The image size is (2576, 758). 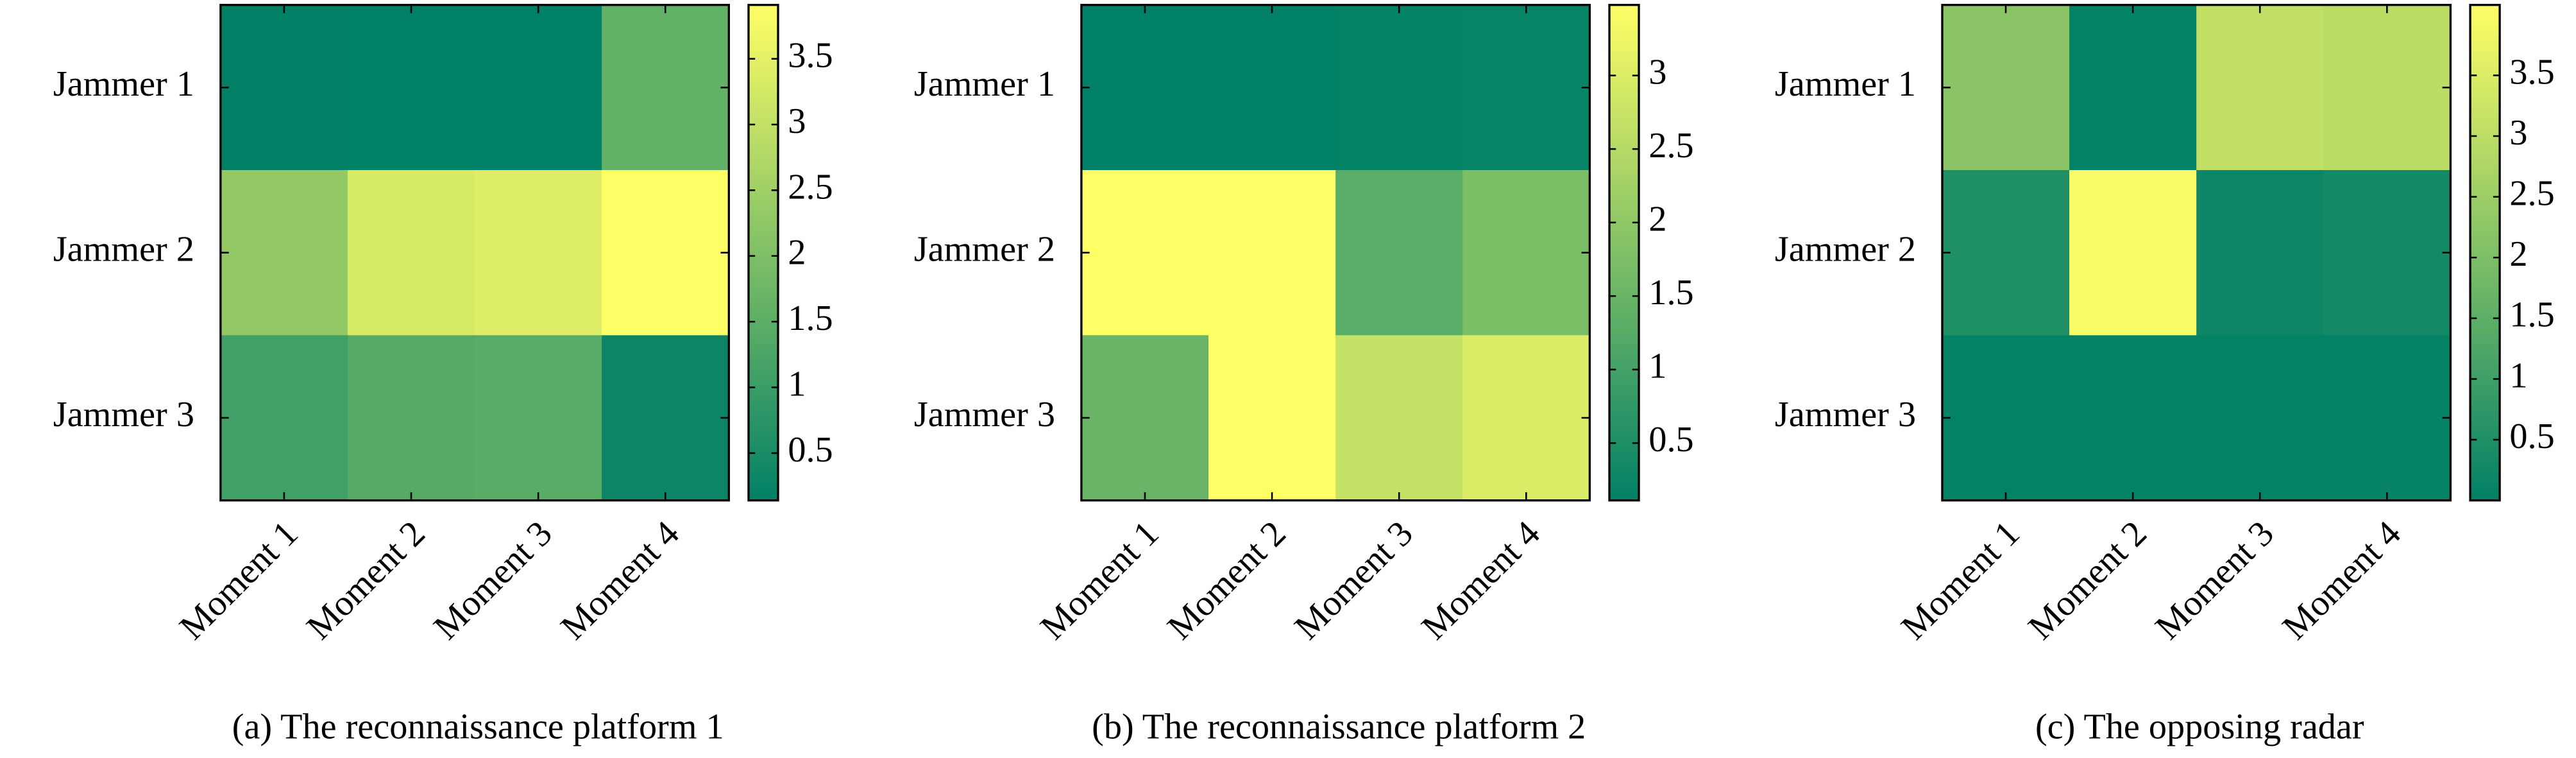 I want to click on caption: (b) The reconnaissance platform 2, so click(x=1339, y=726).